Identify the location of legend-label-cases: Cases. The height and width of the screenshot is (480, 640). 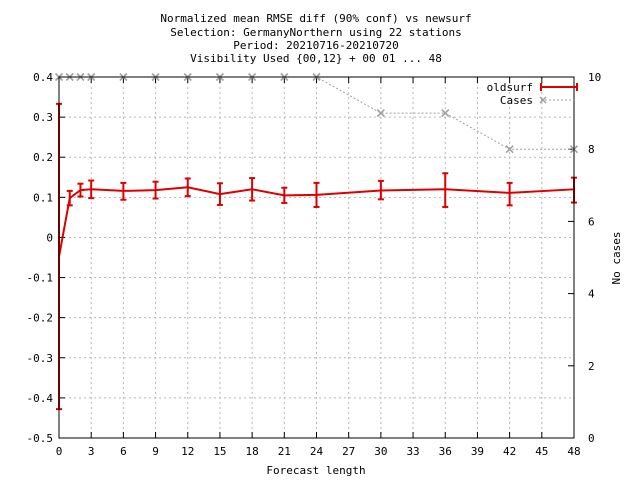
(516, 100).